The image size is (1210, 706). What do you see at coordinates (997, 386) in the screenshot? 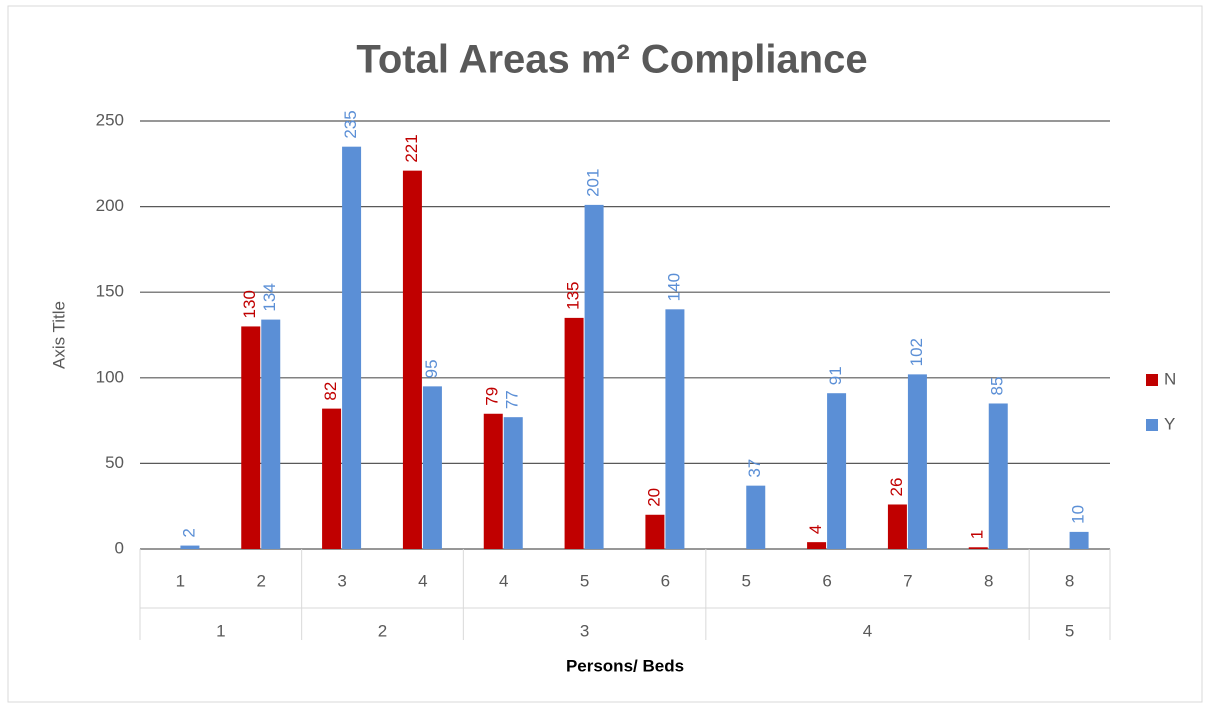
I see `data-label: 85` at bounding box center [997, 386].